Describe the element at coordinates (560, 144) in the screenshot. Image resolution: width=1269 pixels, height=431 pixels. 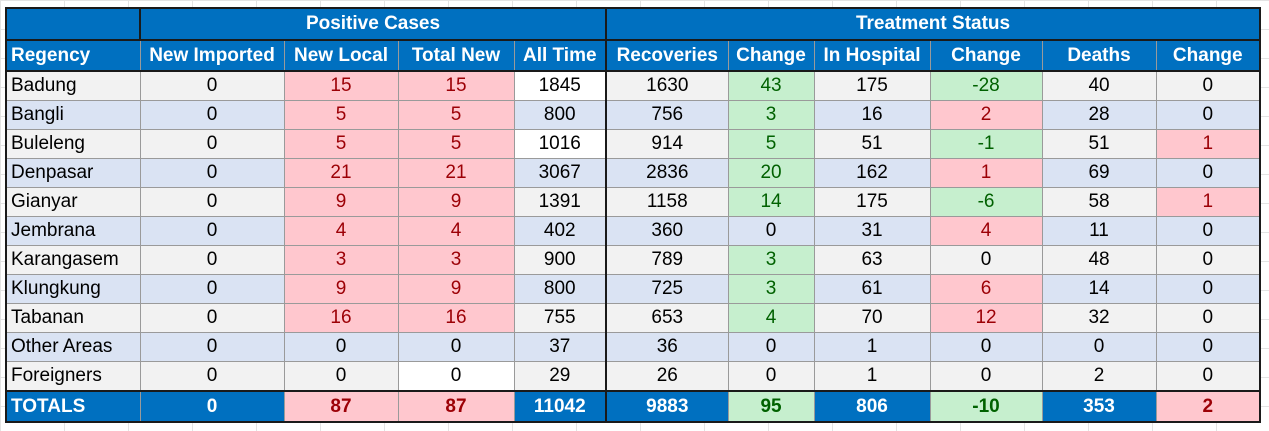
I see `cell-all-time: 1016` at that location.